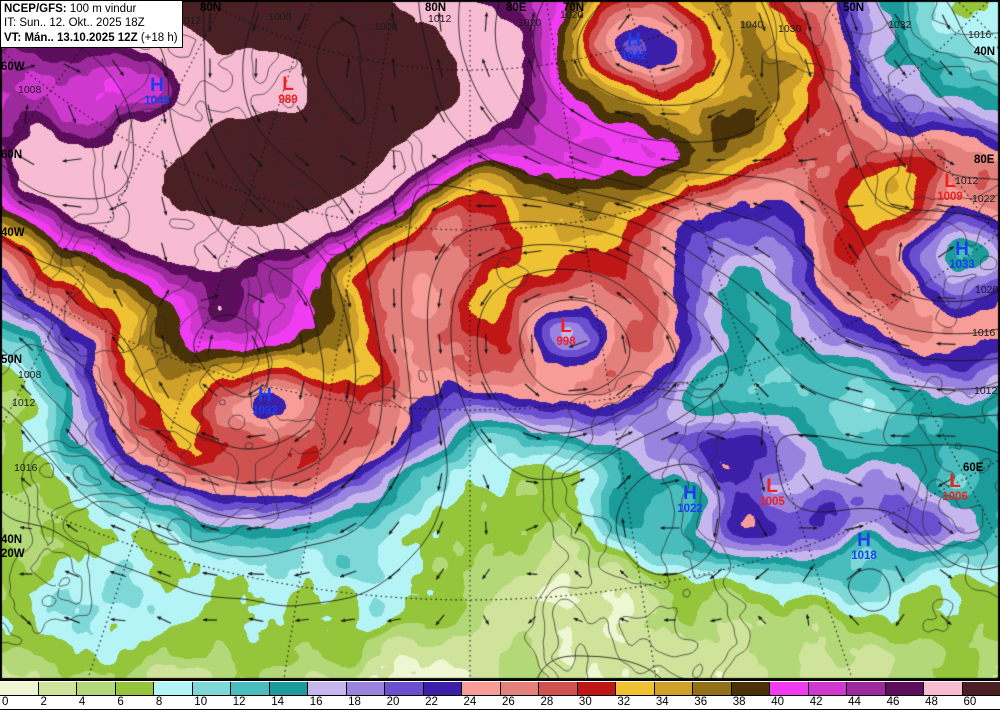 The height and width of the screenshot is (710, 1000). What do you see at coordinates (13, 68) in the screenshot?
I see `graticule-label-60w: 60W` at bounding box center [13, 68].